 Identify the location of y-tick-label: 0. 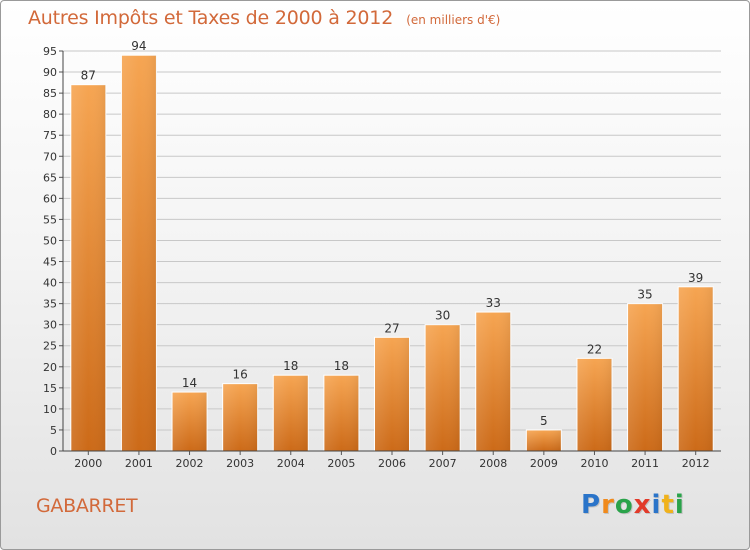
(53, 451).